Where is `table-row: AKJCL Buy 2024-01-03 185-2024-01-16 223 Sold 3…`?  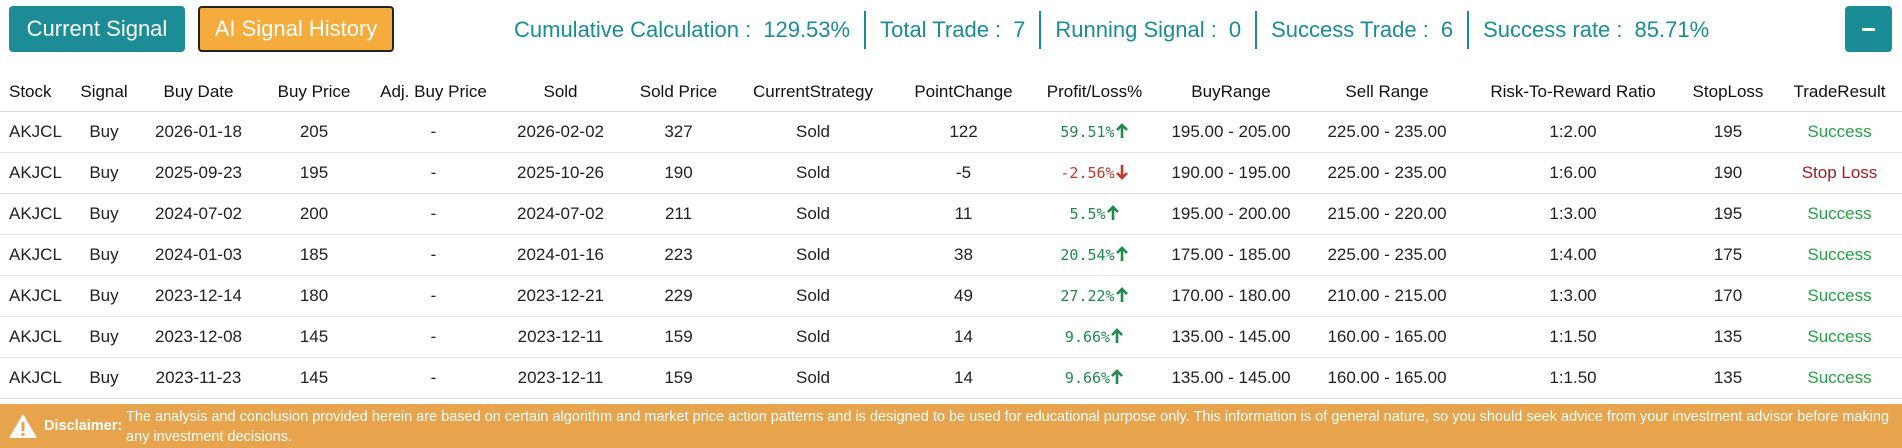 table-row: AKJCL Buy 2024-01-03 185-2024-01-16 223 Sold 3… is located at coordinates (951, 255).